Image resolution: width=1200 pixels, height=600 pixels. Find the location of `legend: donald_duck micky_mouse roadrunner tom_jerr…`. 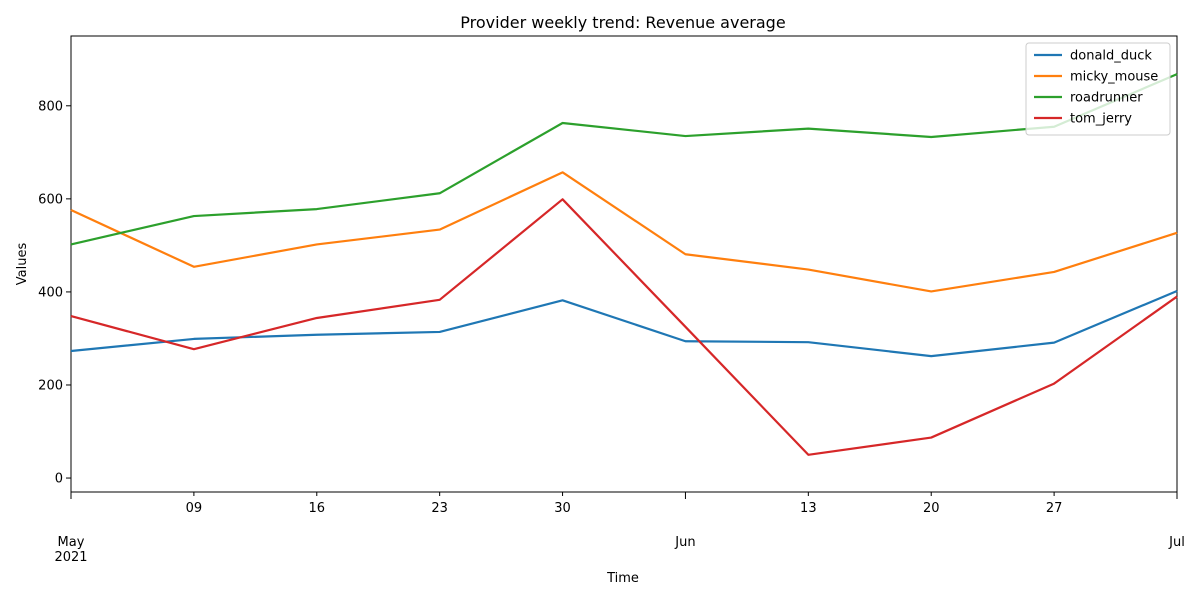

legend: donald_duck micky_mouse roadrunner tom_jerr… is located at coordinates (1098, 89).